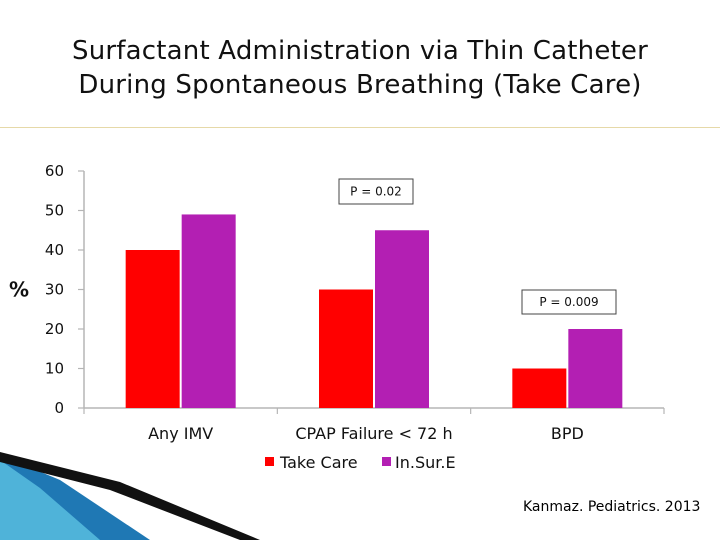 The image size is (720, 540). I want to click on x-category-label: BPD, so click(567, 433).